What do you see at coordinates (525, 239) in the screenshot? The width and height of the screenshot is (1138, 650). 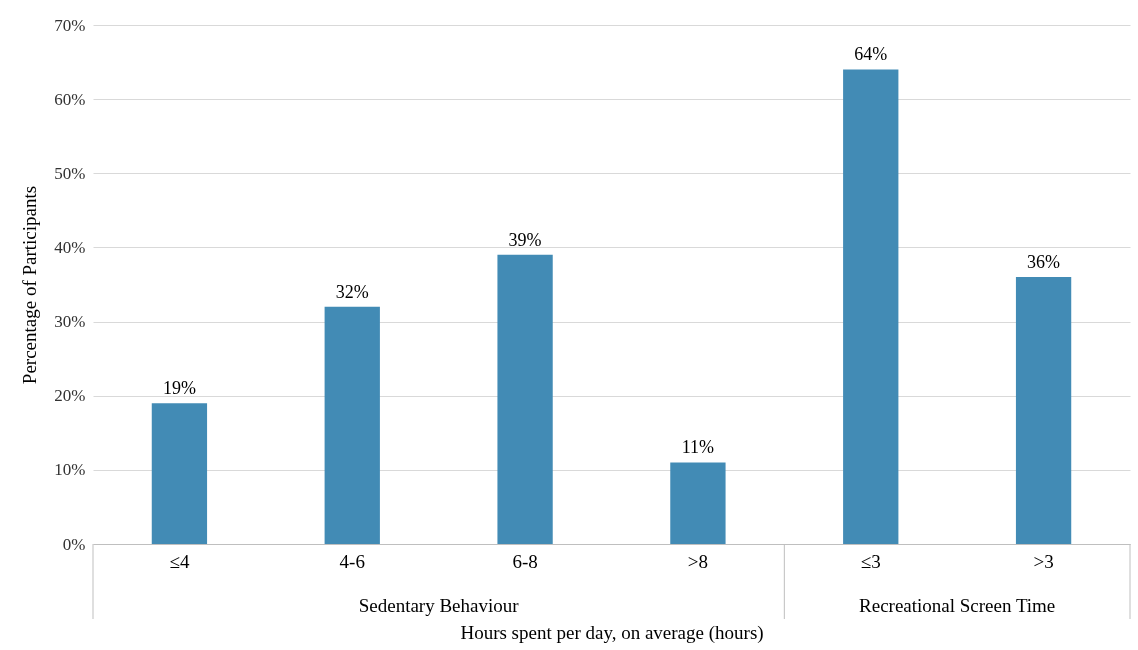 I see `data-label: 39%` at bounding box center [525, 239].